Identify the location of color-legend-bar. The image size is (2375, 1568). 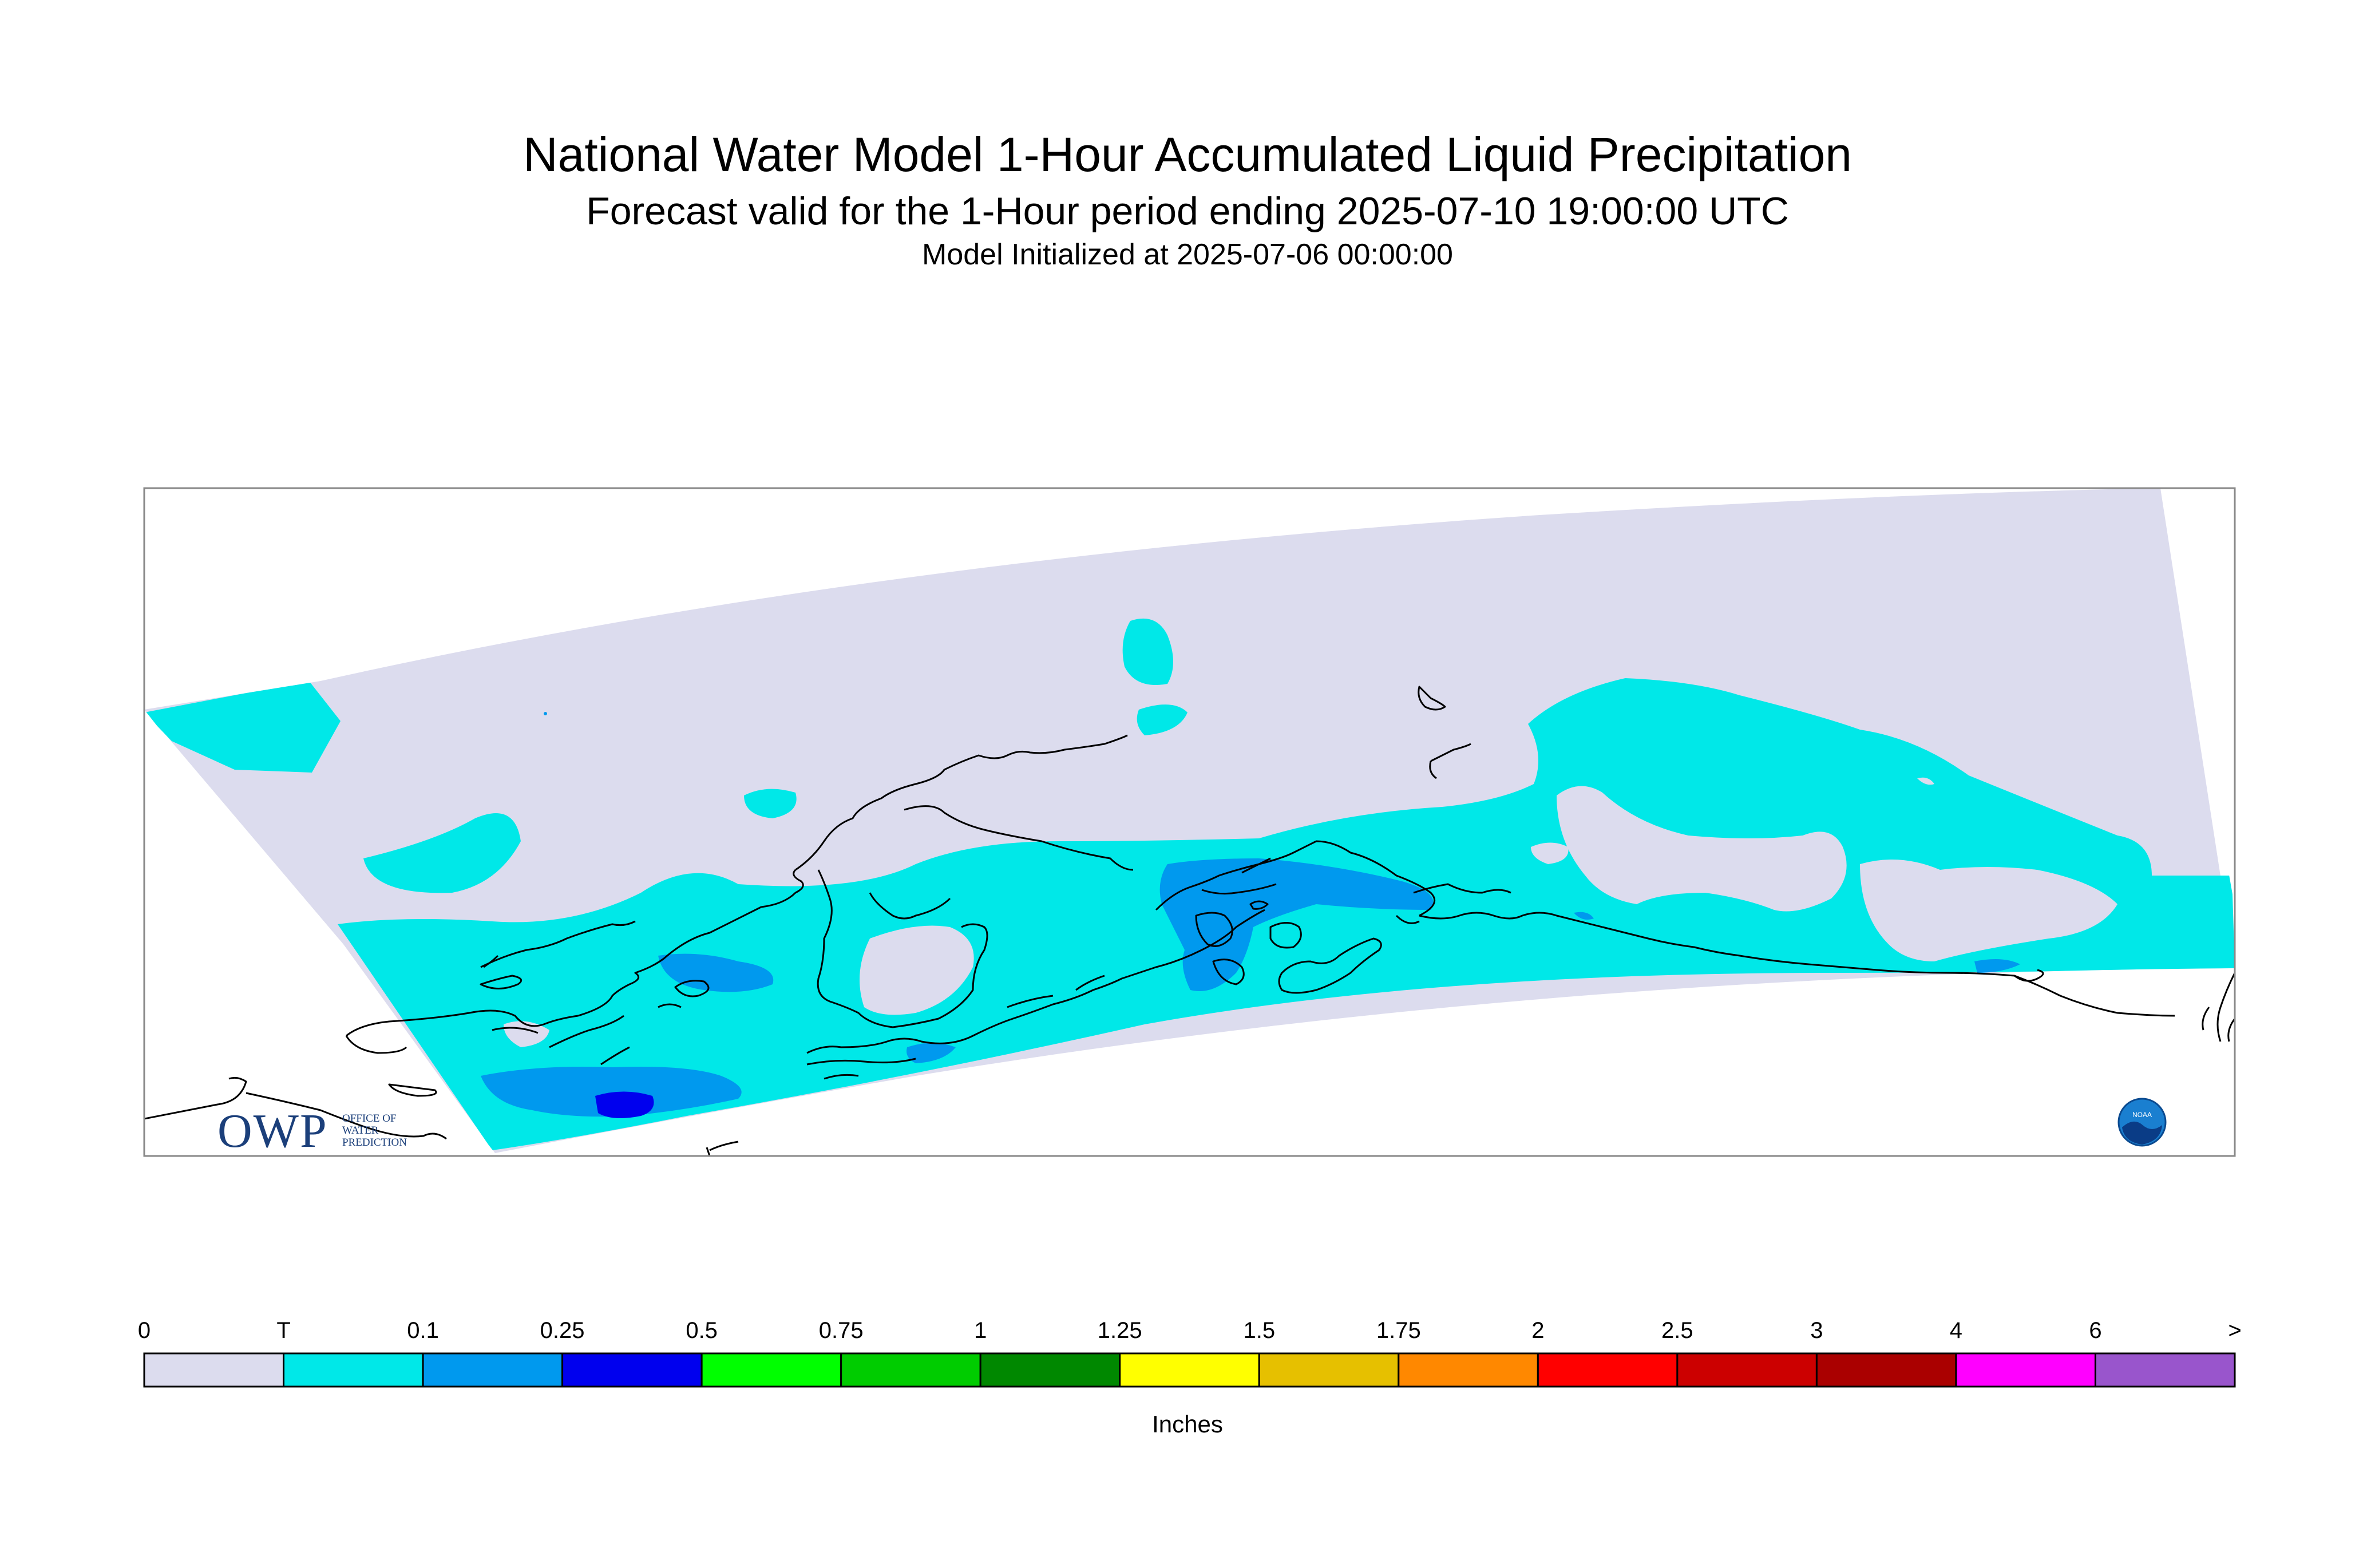
(1189, 1370).